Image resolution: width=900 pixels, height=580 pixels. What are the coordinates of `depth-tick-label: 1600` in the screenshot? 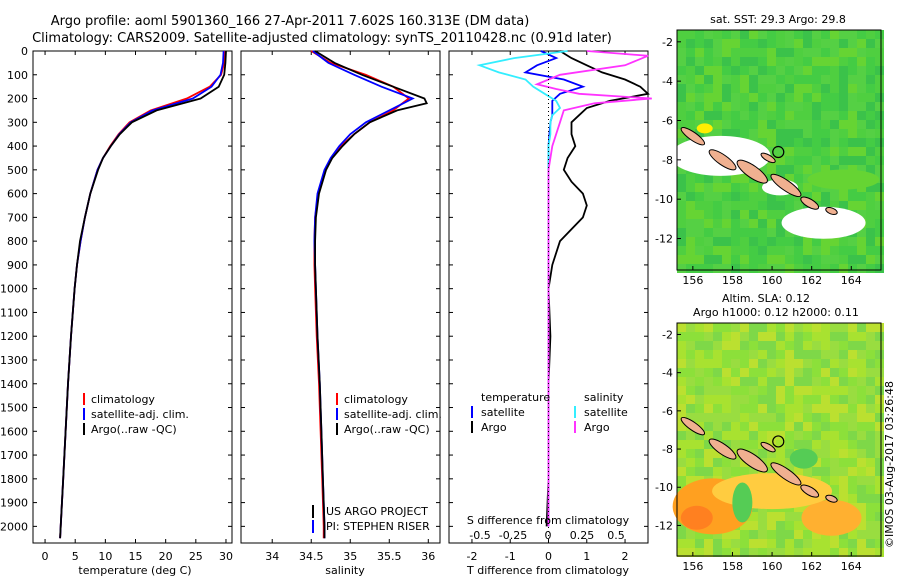 It's located at (14, 431).